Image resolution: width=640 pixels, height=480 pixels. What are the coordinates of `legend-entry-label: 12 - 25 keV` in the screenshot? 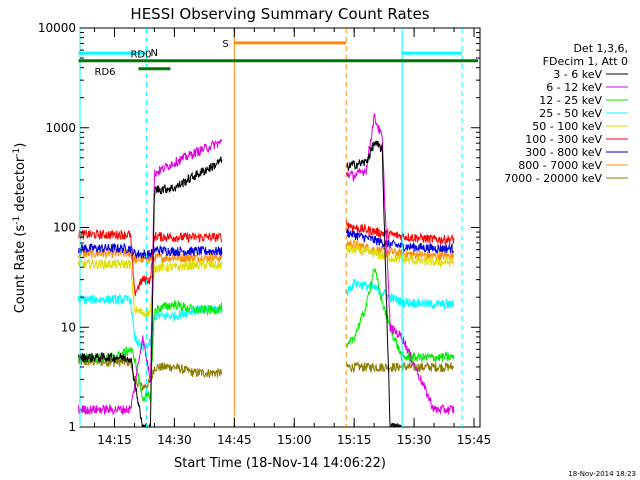 It's located at (570, 100).